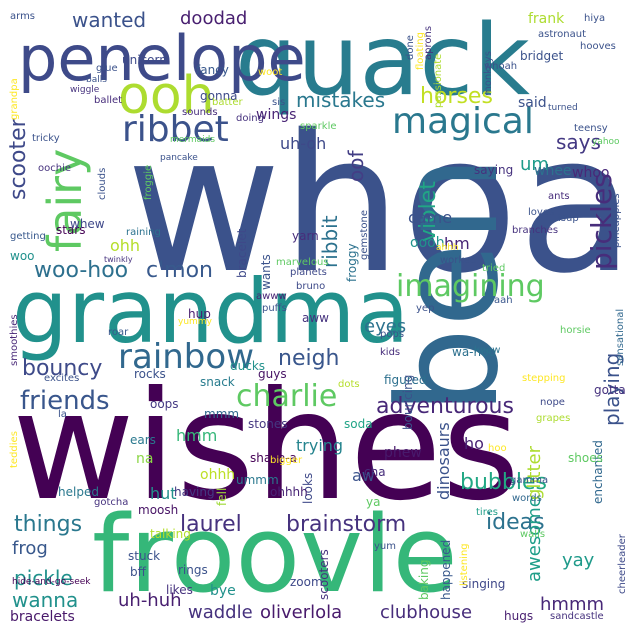 The height and width of the screenshot is (636, 636). What do you see at coordinates (218, 475) in the screenshot?
I see `word-ohhh: ohhh` at bounding box center [218, 475].